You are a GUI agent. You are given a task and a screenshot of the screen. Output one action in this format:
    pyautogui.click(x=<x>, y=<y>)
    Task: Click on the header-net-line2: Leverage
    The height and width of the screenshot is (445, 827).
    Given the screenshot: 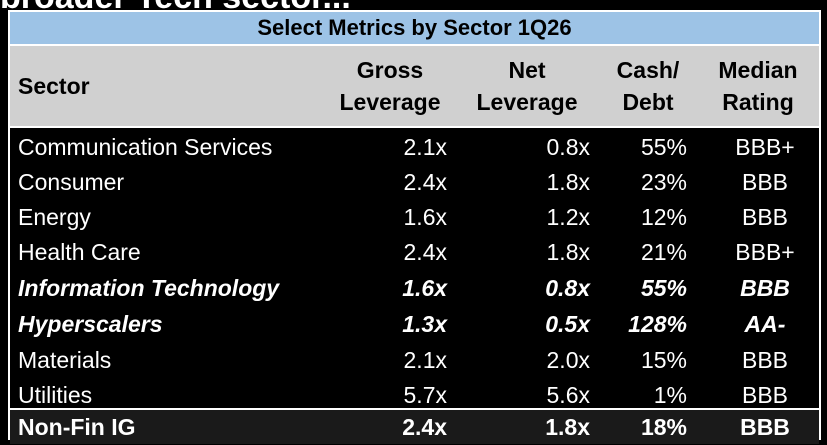 What is the action you would take?
    pyautogui.click(x=527, y=102)
    